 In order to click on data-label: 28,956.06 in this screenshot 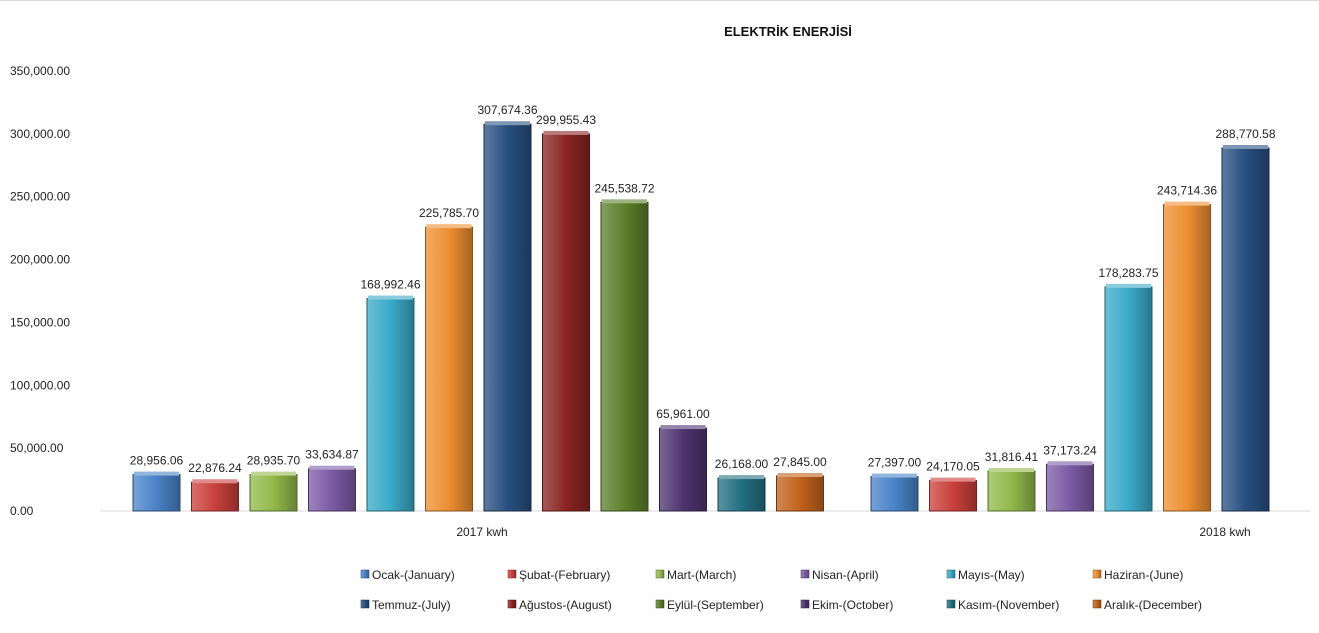, I will do `click(157, 461)`.